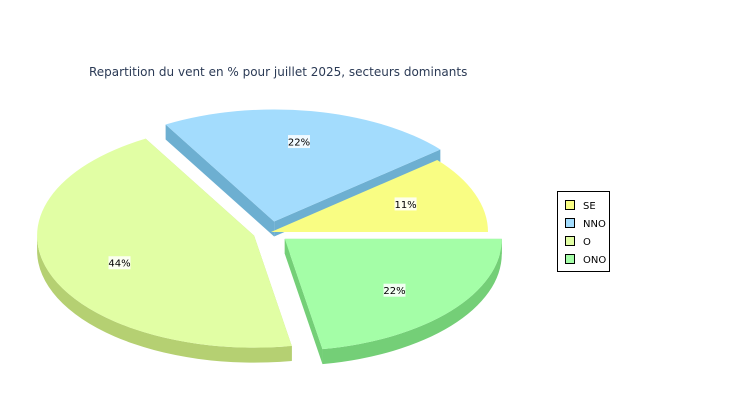  Describe the element at coordinates (594, 224) in the screenshot. I see `legend-label-nno: NNO` at that location.